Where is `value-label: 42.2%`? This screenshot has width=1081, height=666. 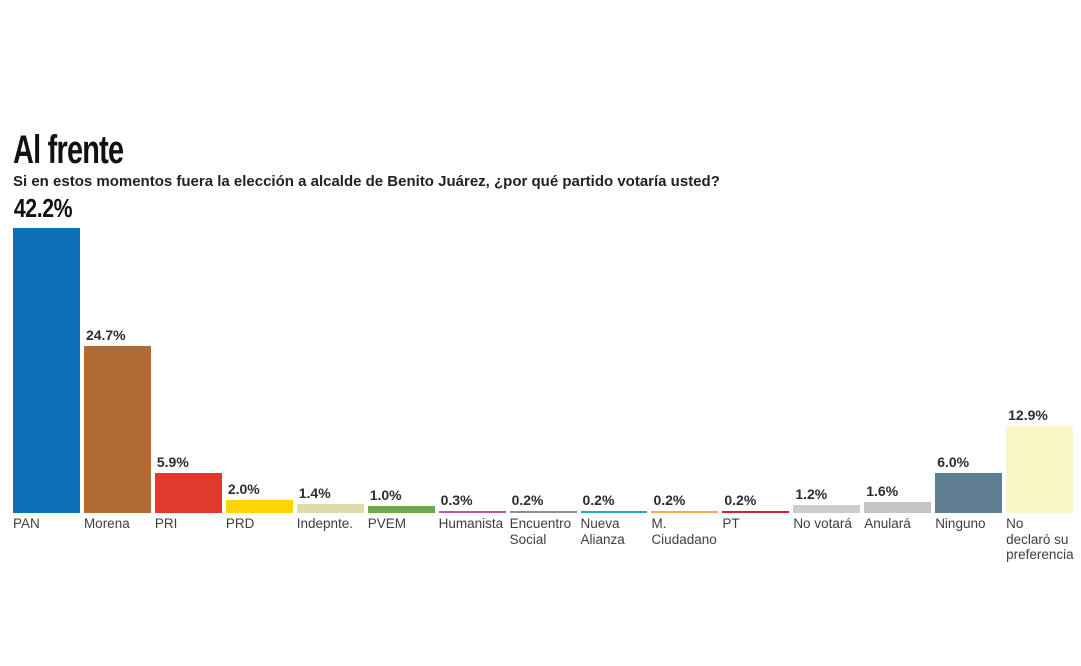 value-label: 42.2% is located at coordinates (43, 208).